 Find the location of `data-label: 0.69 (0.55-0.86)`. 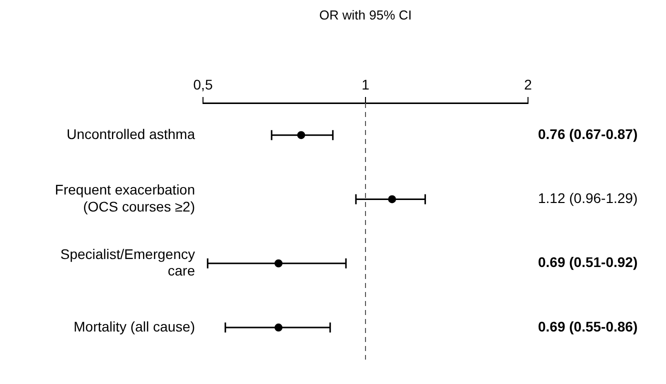

data-label: 0.69 (0.55-0.86) is located at coordinates (588, 326).